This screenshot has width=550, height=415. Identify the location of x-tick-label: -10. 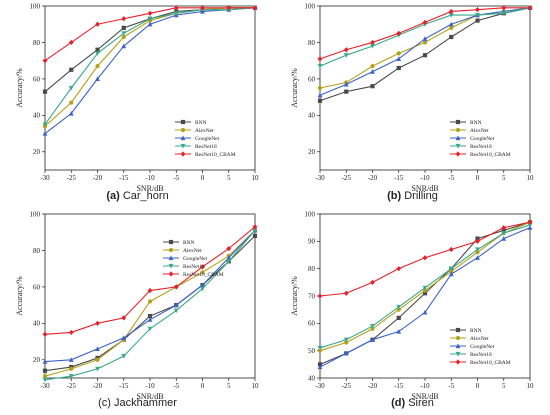
(150, 386).